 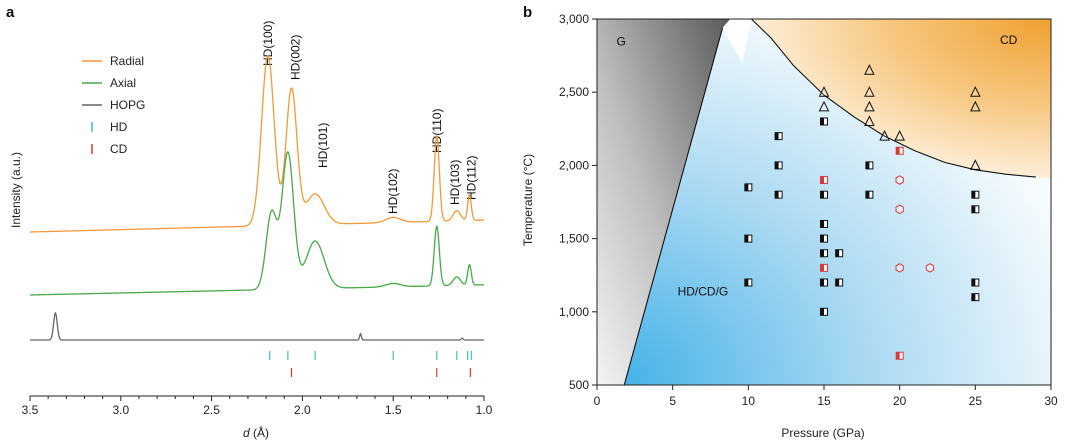 I want to click on legend: Radial Axial HOPG HD CD, so click(x=113, y=105).